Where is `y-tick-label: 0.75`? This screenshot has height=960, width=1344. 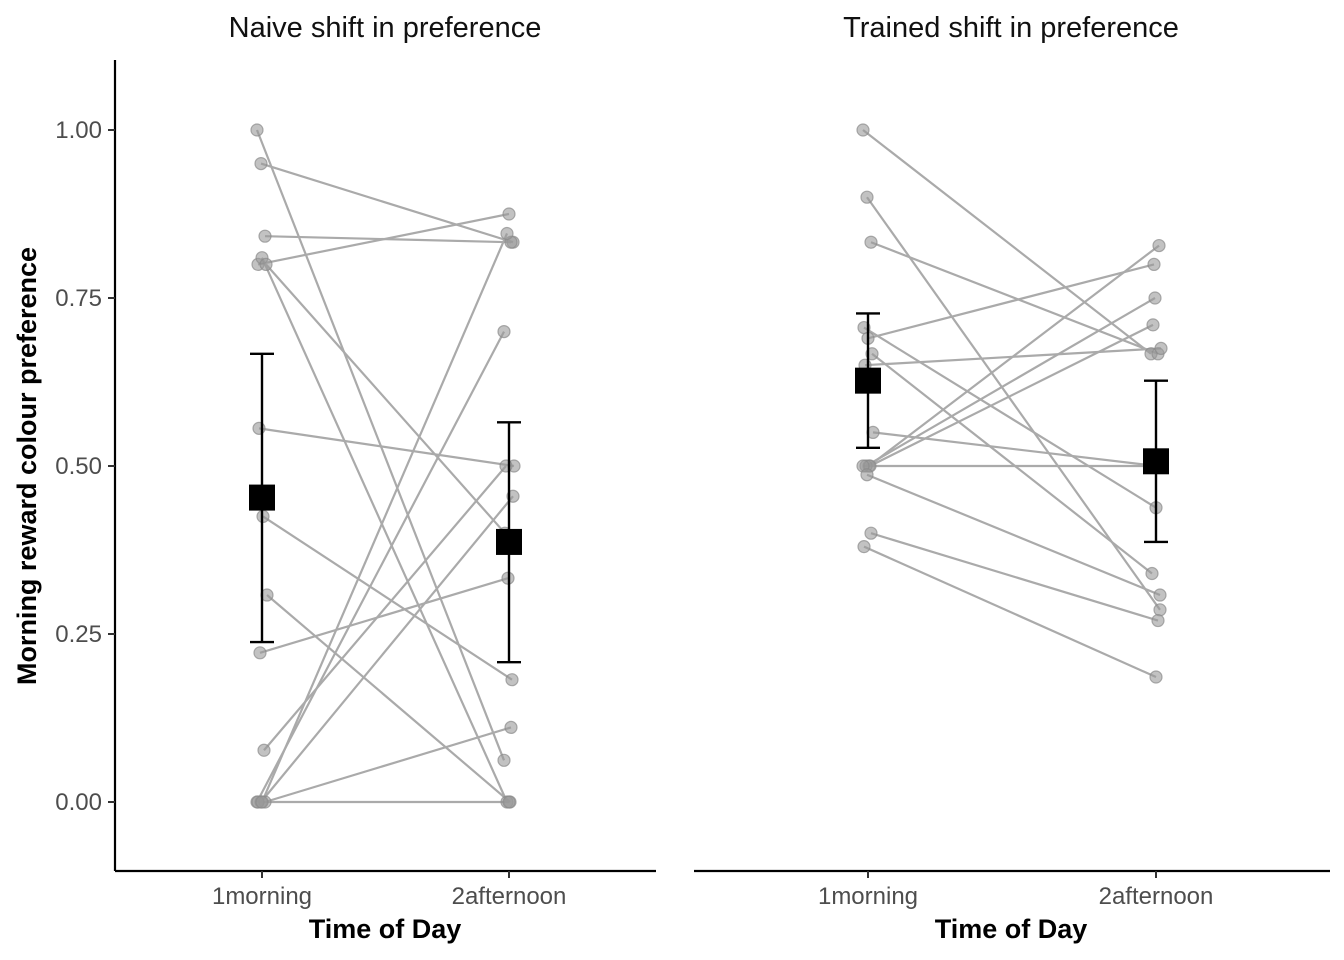 y-tick-label: 0.75 is located at coordinates (78, 298).